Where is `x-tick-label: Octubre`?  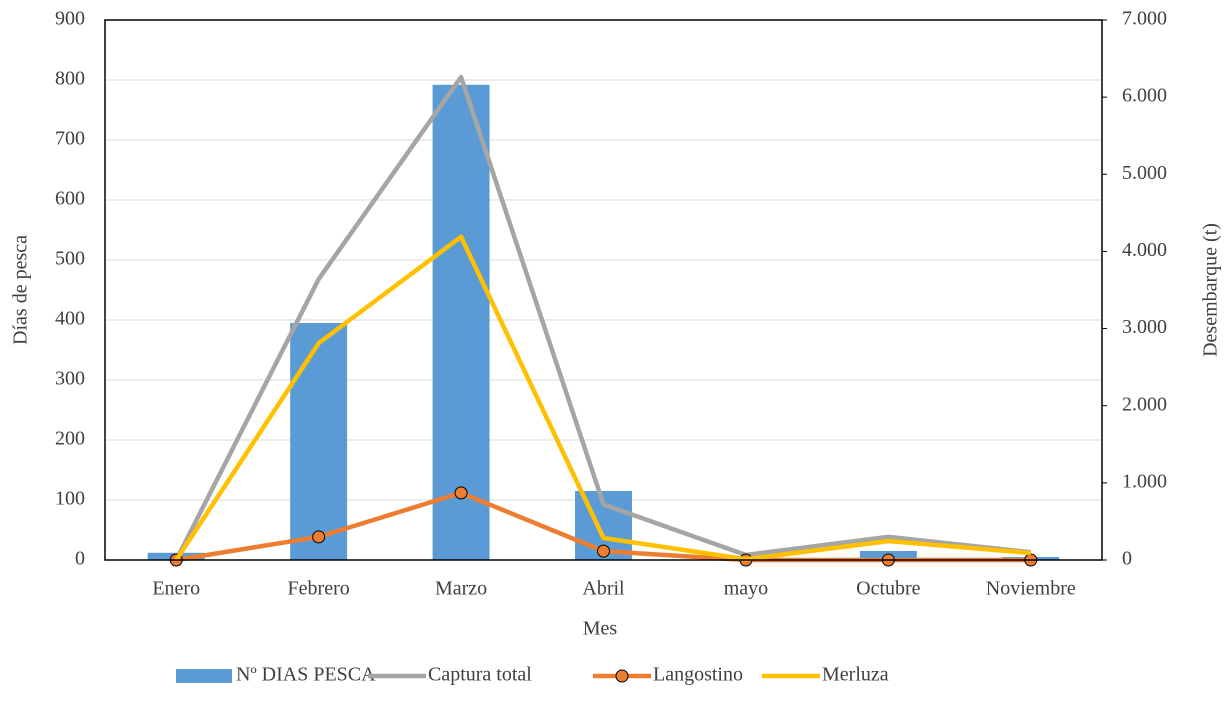 x-tick-label: Octubre is located at coordinates (888, 589).